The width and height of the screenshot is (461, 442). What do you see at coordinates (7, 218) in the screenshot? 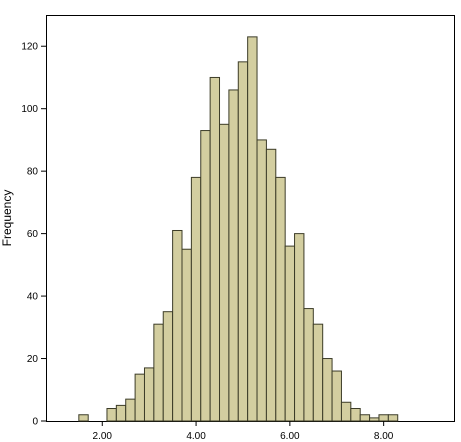
I see `y-axis-title: Frequency` at bounding box center [7, 218].